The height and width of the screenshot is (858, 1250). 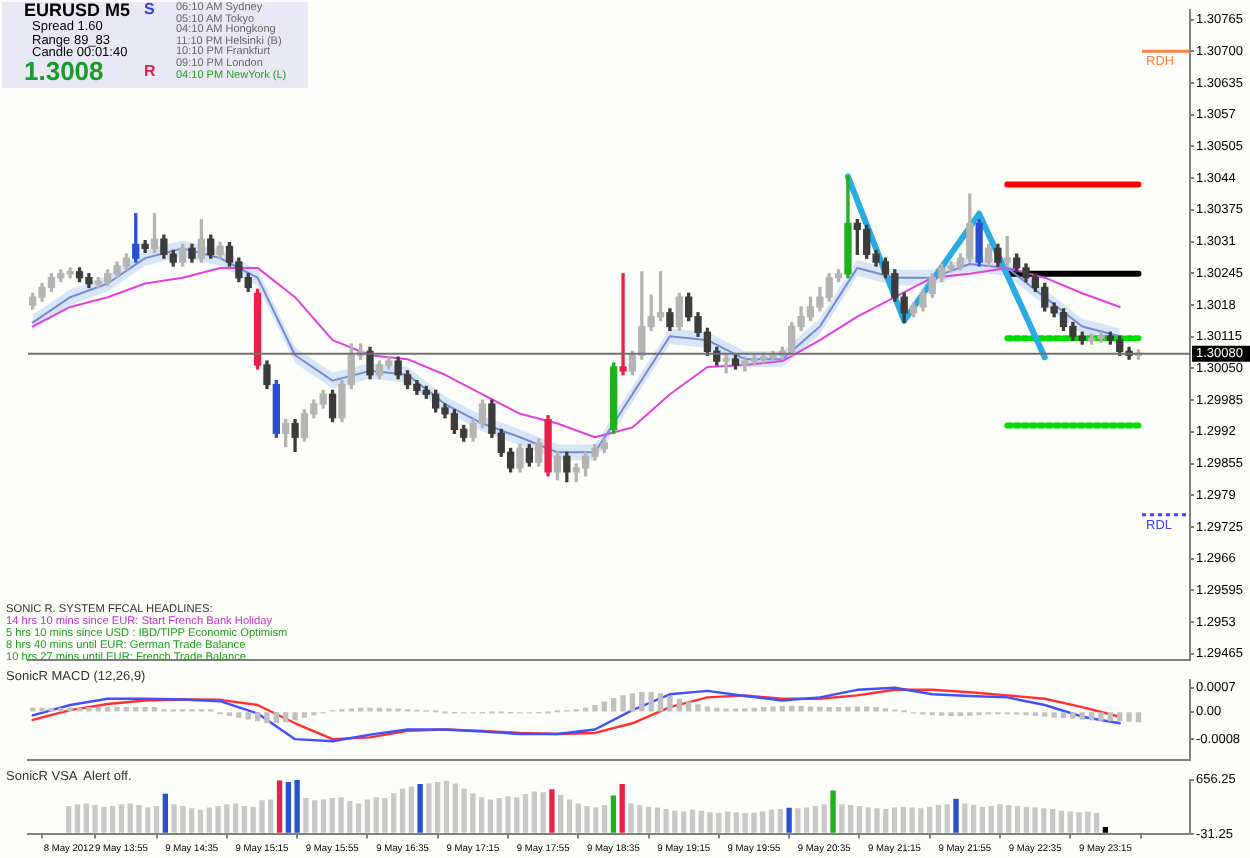 What do you see at coordinates (64, 71) in the screenshot?
I see `annotation: 1.3008` at bounding box center [64, 71].